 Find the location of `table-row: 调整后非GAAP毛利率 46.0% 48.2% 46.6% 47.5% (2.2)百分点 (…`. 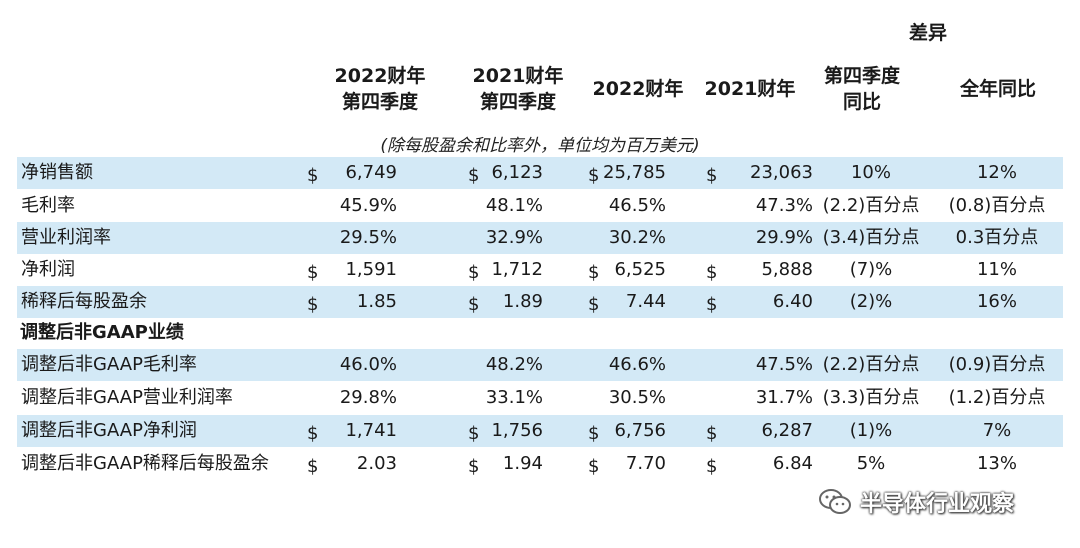

table-row: 调整后非GAAP毛利率 46.0% 48.2% 46.6% 47.5% (2.2)百分点 (… is located at coordinates (540, 365).